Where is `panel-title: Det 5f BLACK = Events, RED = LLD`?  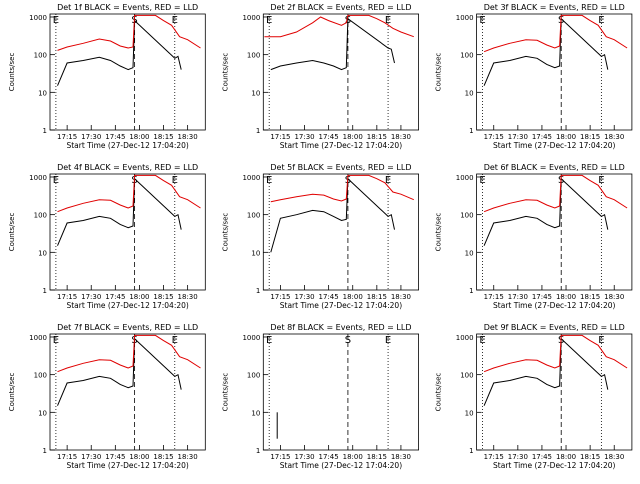
panel-title: Det 5f BLACK = Events, RED = LLD is located at coordinates (340, 167).